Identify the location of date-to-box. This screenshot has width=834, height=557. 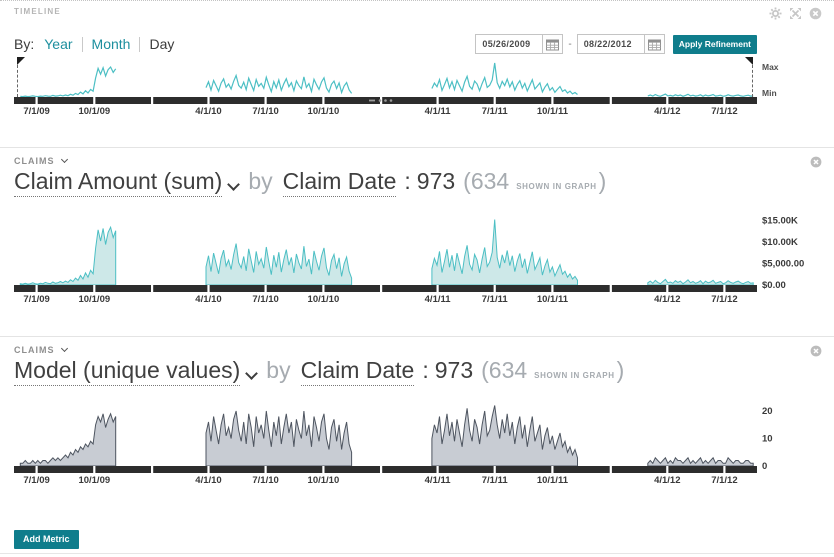
(620, 44).